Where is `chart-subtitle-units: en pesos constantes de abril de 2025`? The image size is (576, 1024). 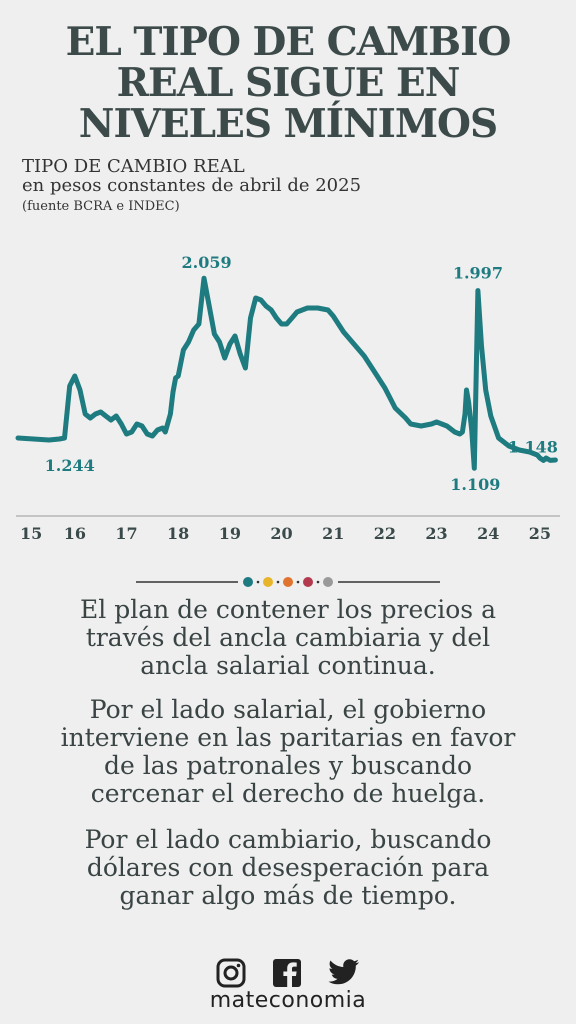
chart-subtitle-units: en pesos constantes de abril de 2025 is located at coordinates (192, 185).